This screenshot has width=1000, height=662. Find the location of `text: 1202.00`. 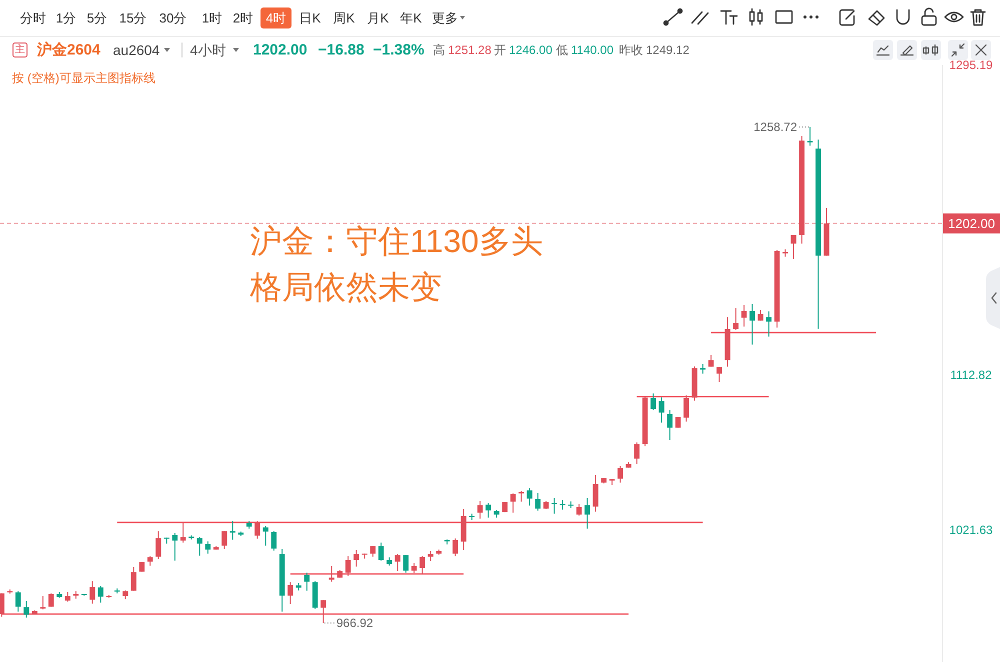

text: 1202.00 is located at coordinates (280, 50).